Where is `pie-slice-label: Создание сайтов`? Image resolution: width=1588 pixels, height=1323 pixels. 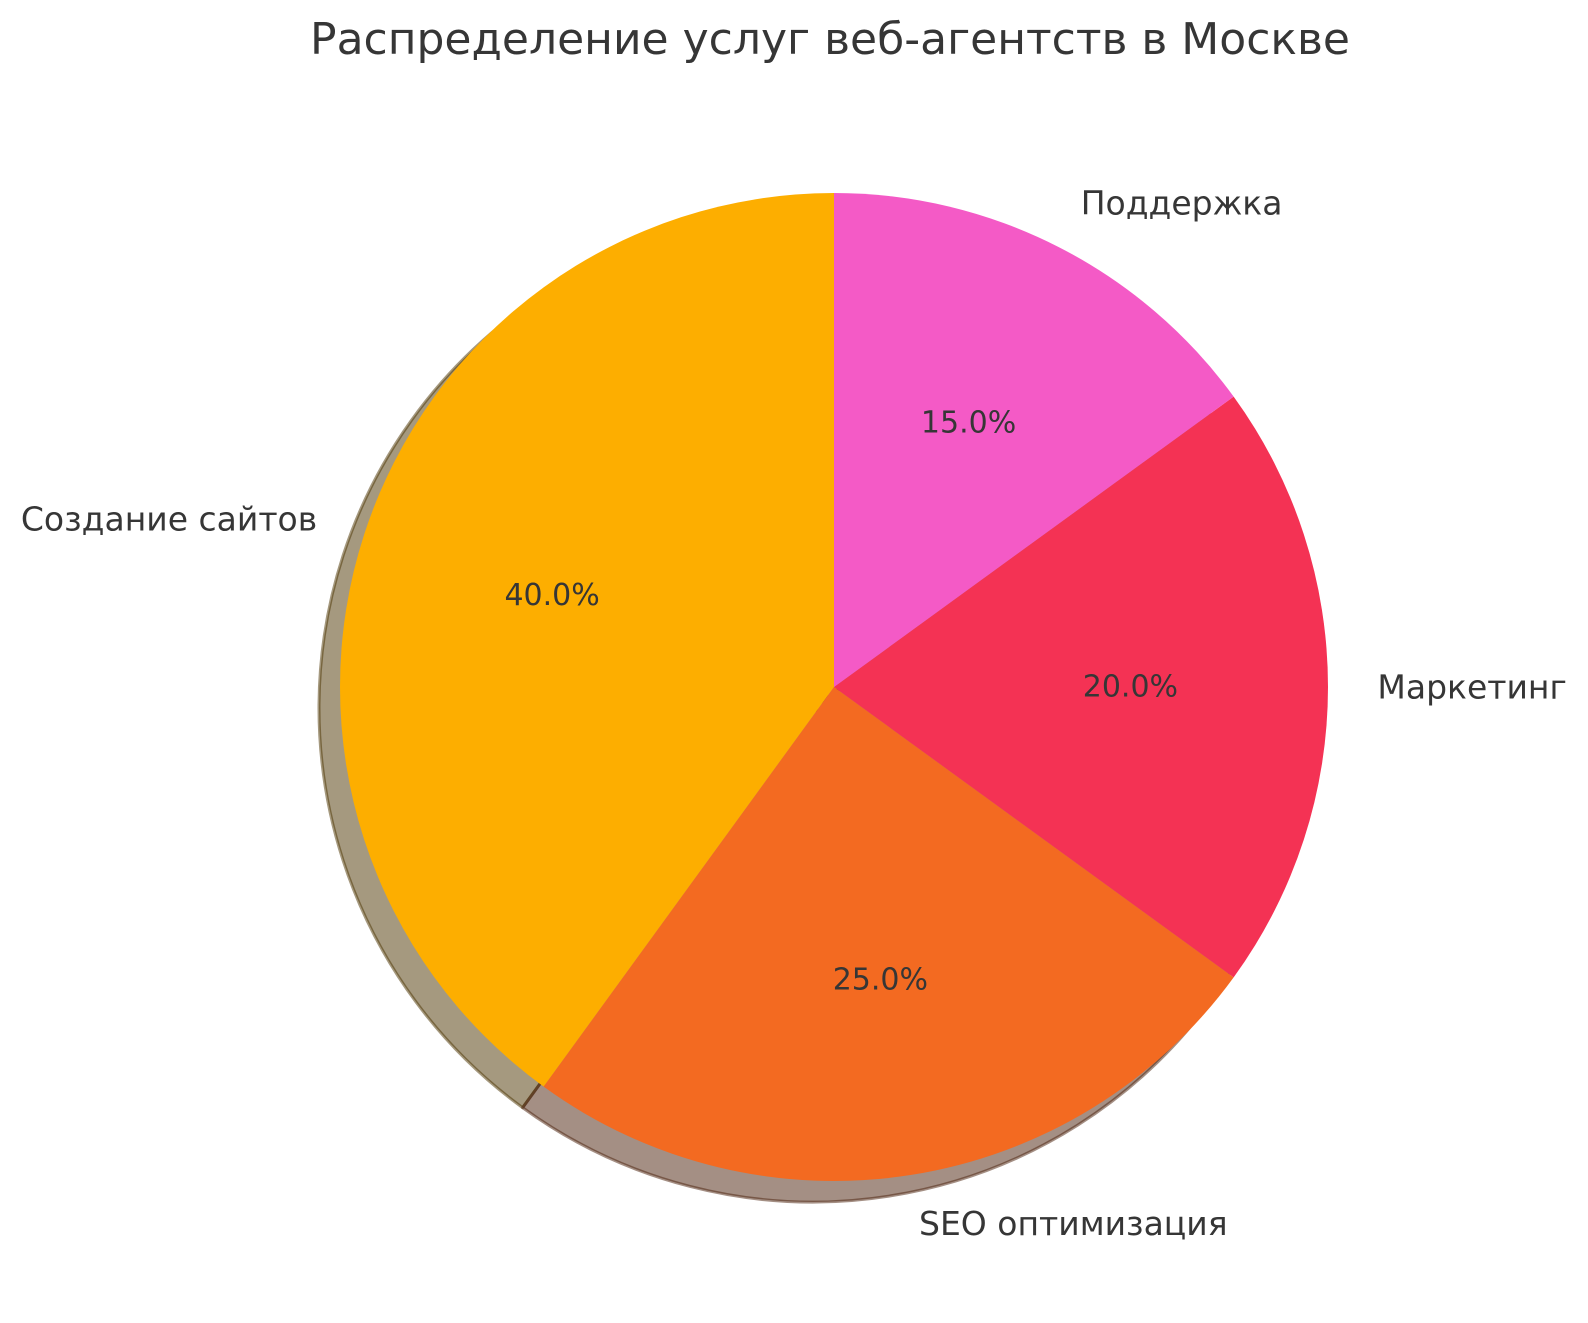
pie-slice-label: Создание сайтов is located at coordinates (169, 519).